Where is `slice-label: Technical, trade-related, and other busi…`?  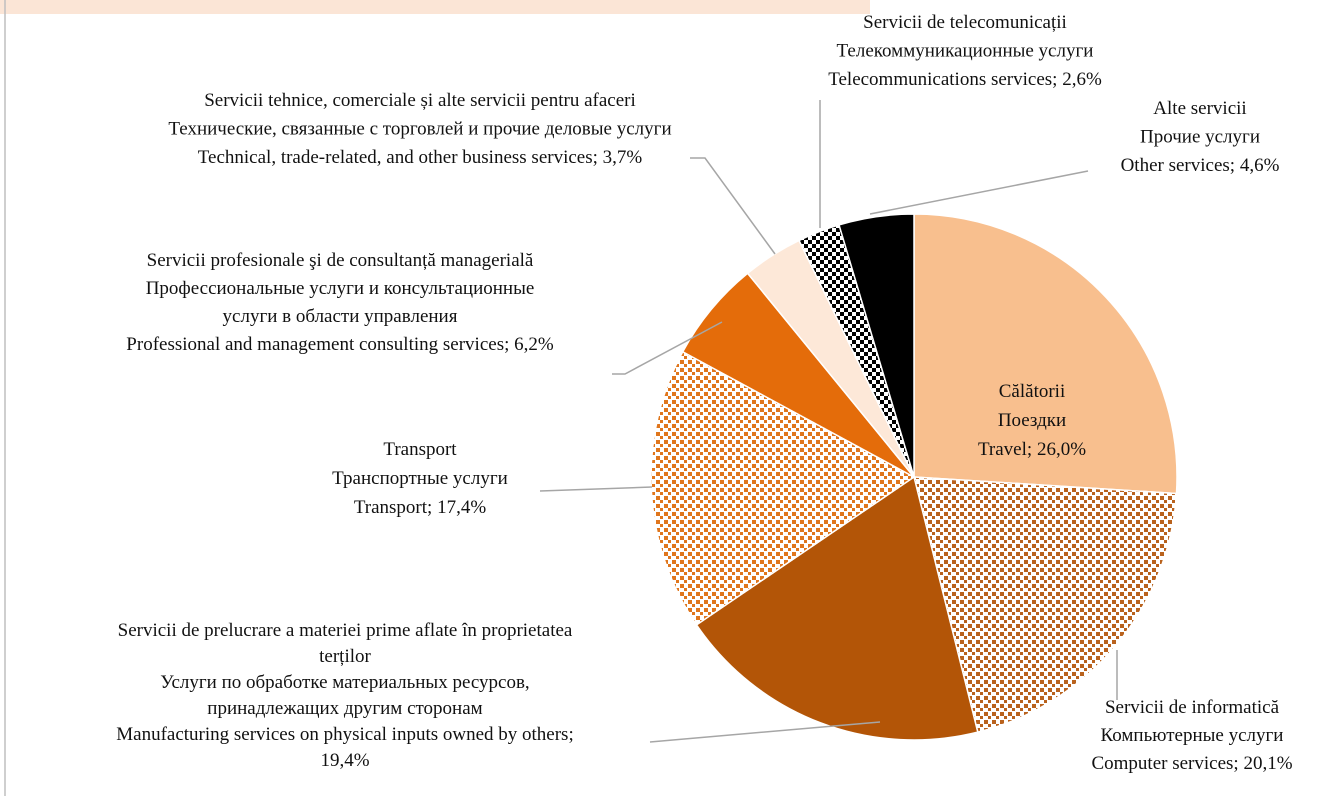
slice-label: Technical, trade-related, and other busi… is located at coordinates (420, 157).